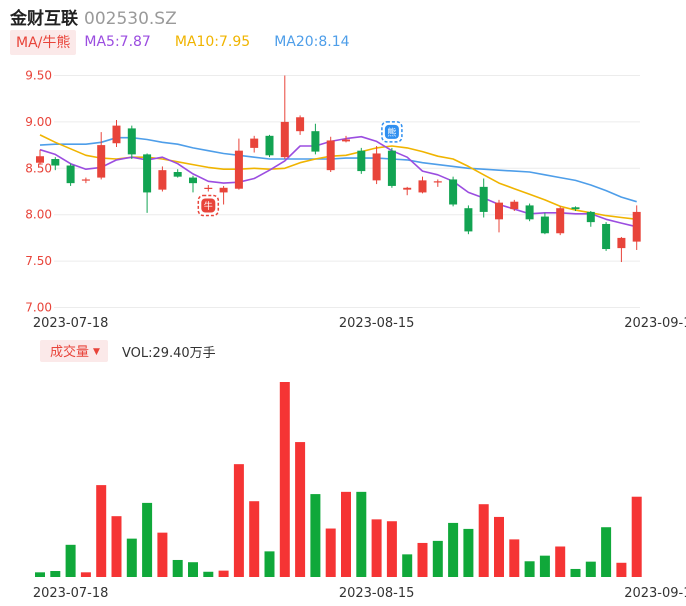  Describe the element at coordinates (43, 42) in the screenshot. I see `ma-toggle-button: MA/牛熊` at that location.